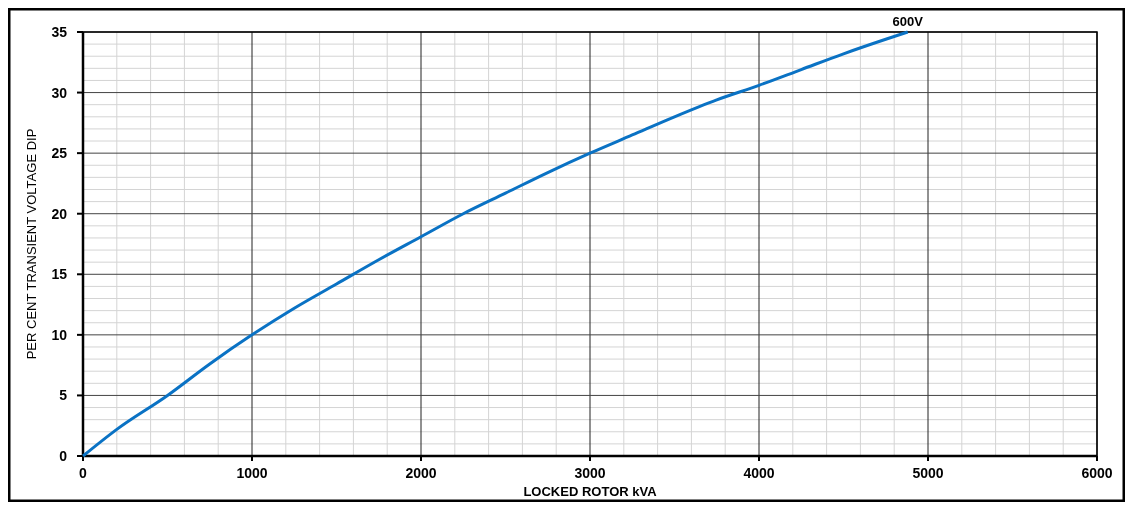 The width and height of the screenshot is (1133, 510). What do you see at coordinates (83, 473) in the screenshot?
I see `x-tick-label: 0` at bounding box center [83, 473].